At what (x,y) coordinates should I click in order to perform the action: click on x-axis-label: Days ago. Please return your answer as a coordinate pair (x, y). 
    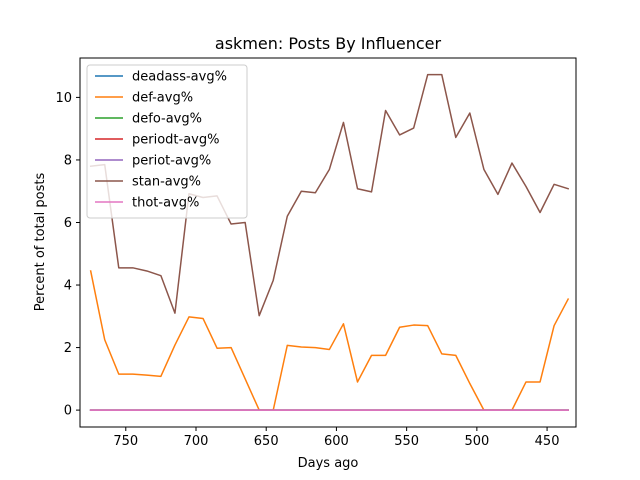
    Looking at the image, I should click on (328, 463).